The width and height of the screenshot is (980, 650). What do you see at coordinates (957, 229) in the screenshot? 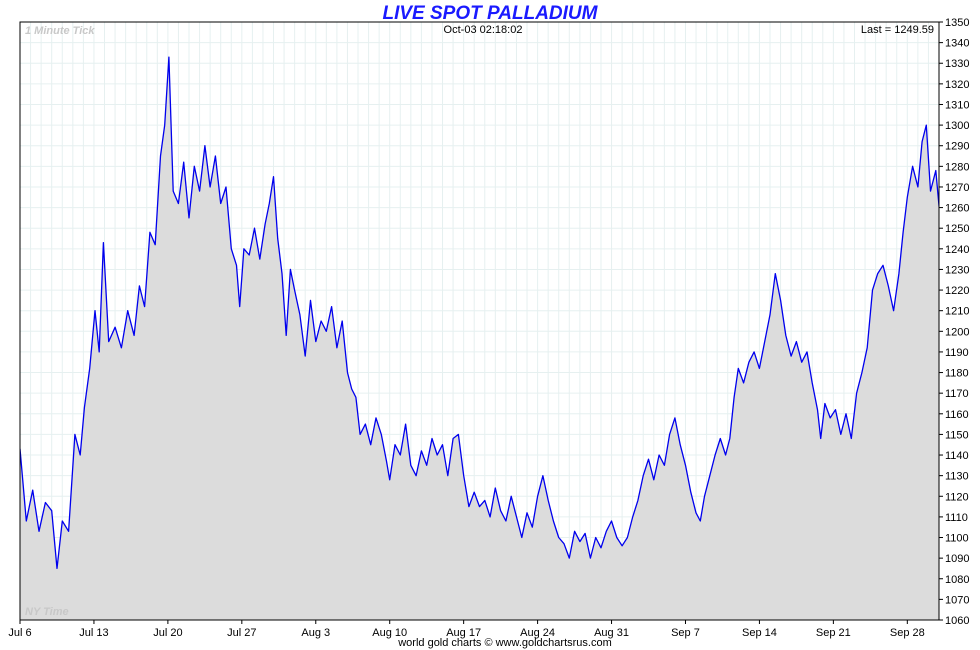
I see `y-tick-label: 1250` at bounding box center [957, 229].